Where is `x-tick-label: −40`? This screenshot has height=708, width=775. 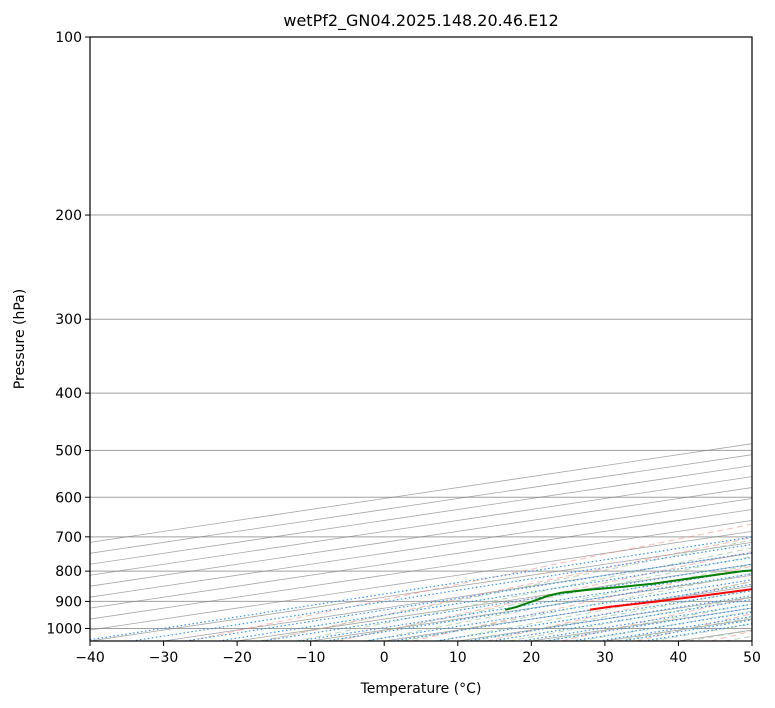 x-tick-label: −40 is located at coordinates (90, 658).